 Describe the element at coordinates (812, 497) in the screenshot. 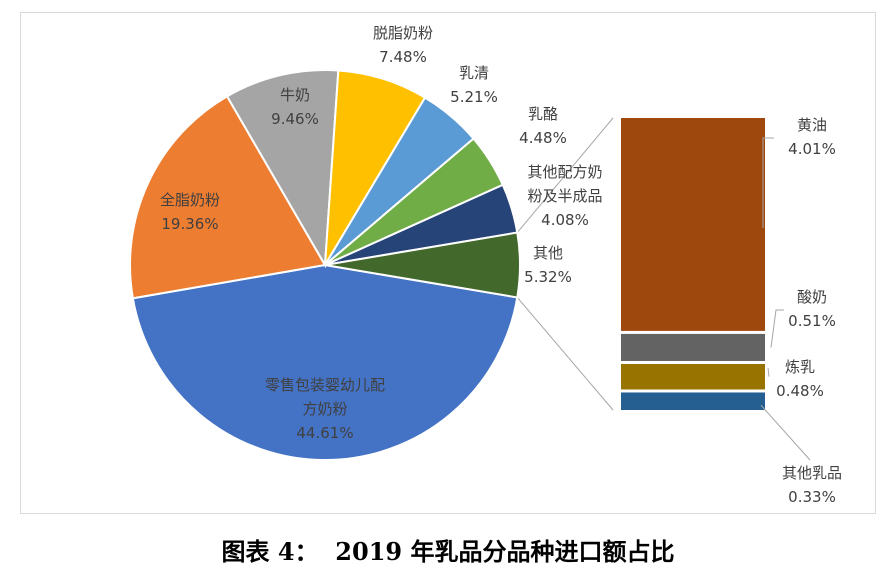

I see `bar-label-4-2: 0.33%` at that location.